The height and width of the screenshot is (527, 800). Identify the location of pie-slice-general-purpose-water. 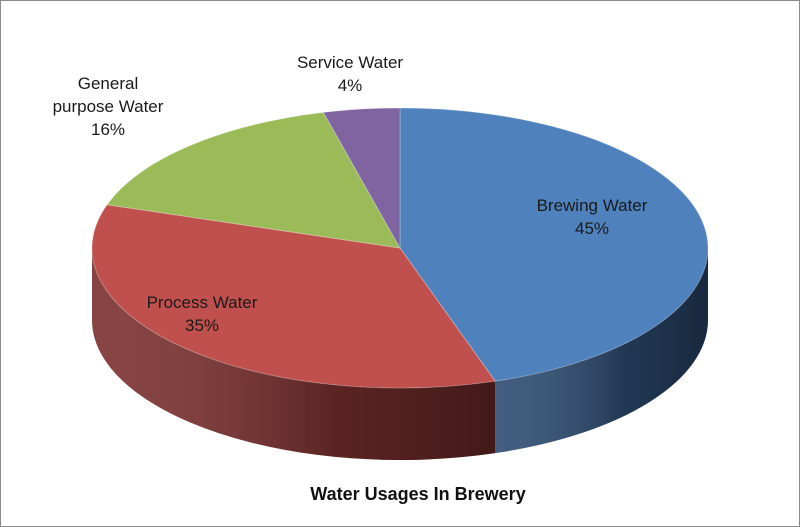
(253, 180).